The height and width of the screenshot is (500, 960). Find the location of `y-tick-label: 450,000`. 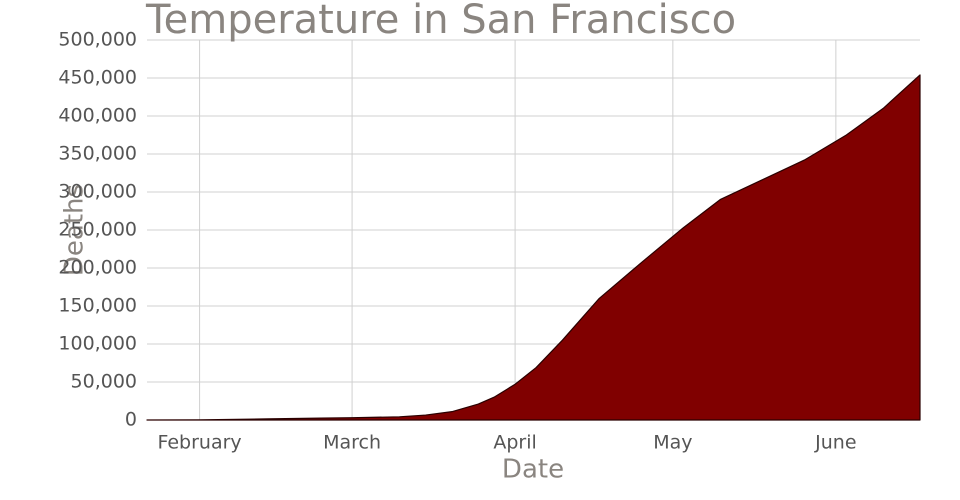

y-tick-label: 450,000 is located at coordinates (97, 78).